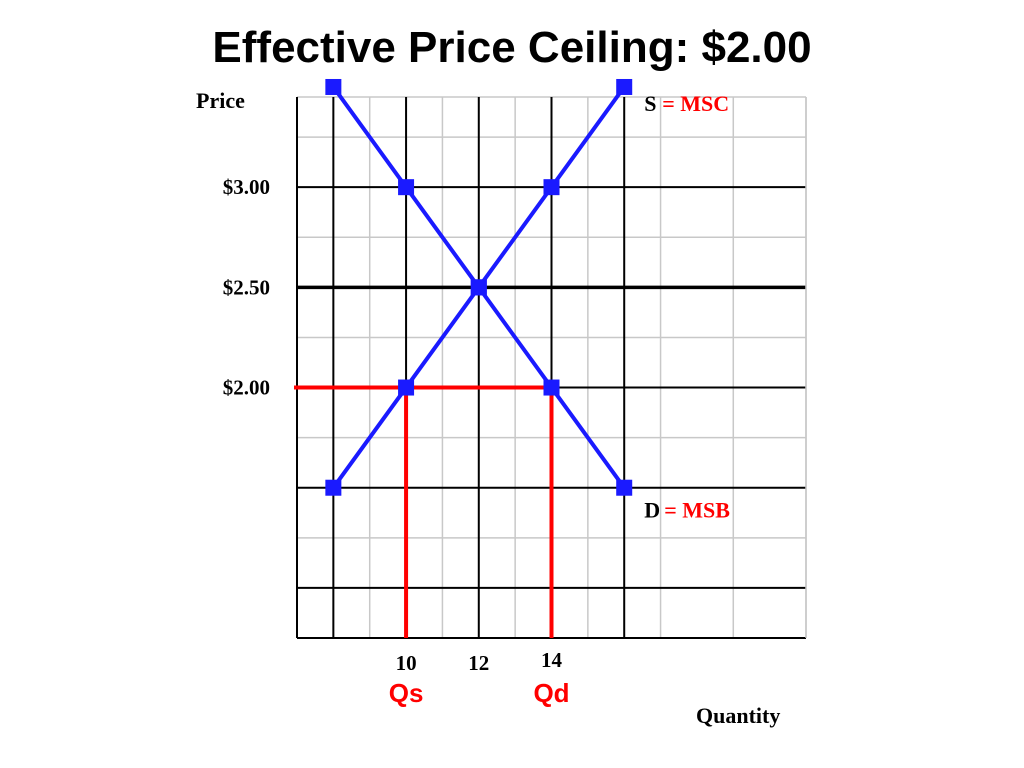 Image resolution: width=1024 pixels, height=768 pixels. I want to click on quantity-label-qd: Qd, so click(551, 693).